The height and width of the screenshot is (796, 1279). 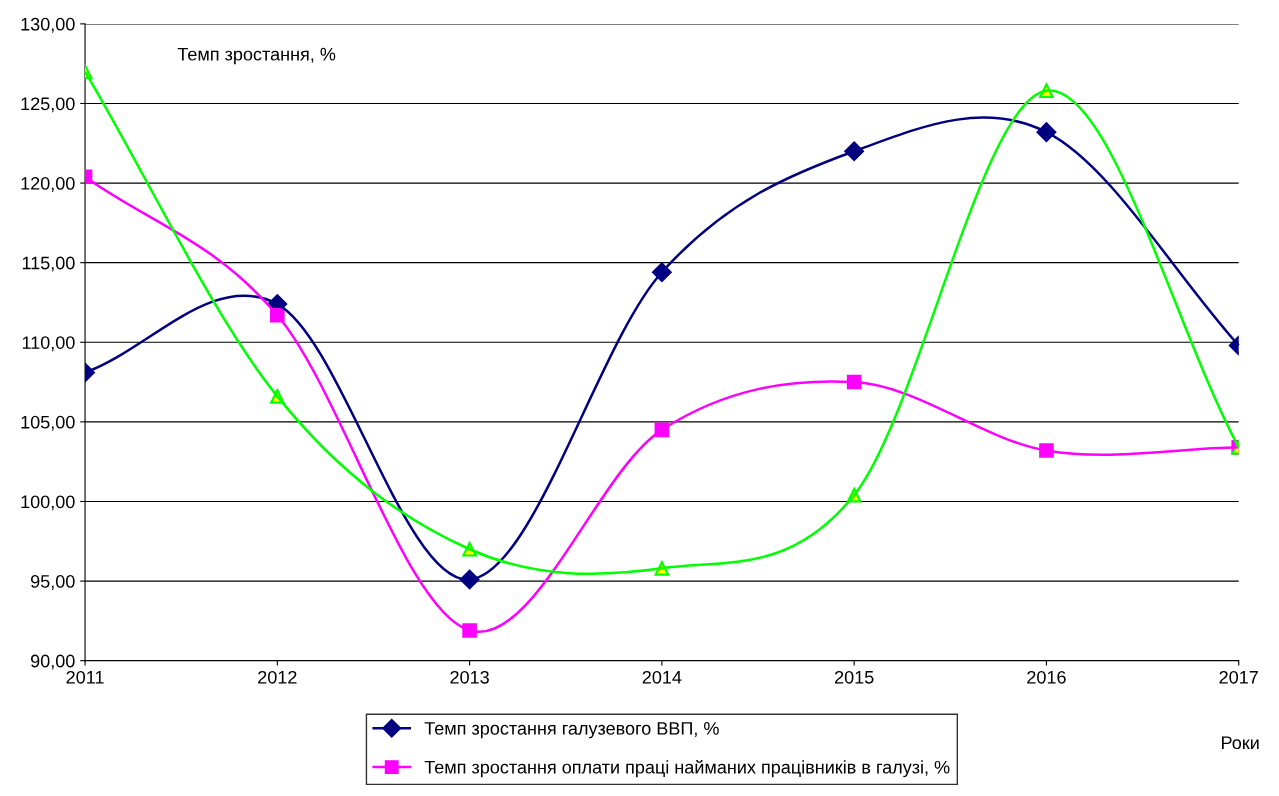 I want to click on y-tick-label: 100,00, so click(x=48, y=503).